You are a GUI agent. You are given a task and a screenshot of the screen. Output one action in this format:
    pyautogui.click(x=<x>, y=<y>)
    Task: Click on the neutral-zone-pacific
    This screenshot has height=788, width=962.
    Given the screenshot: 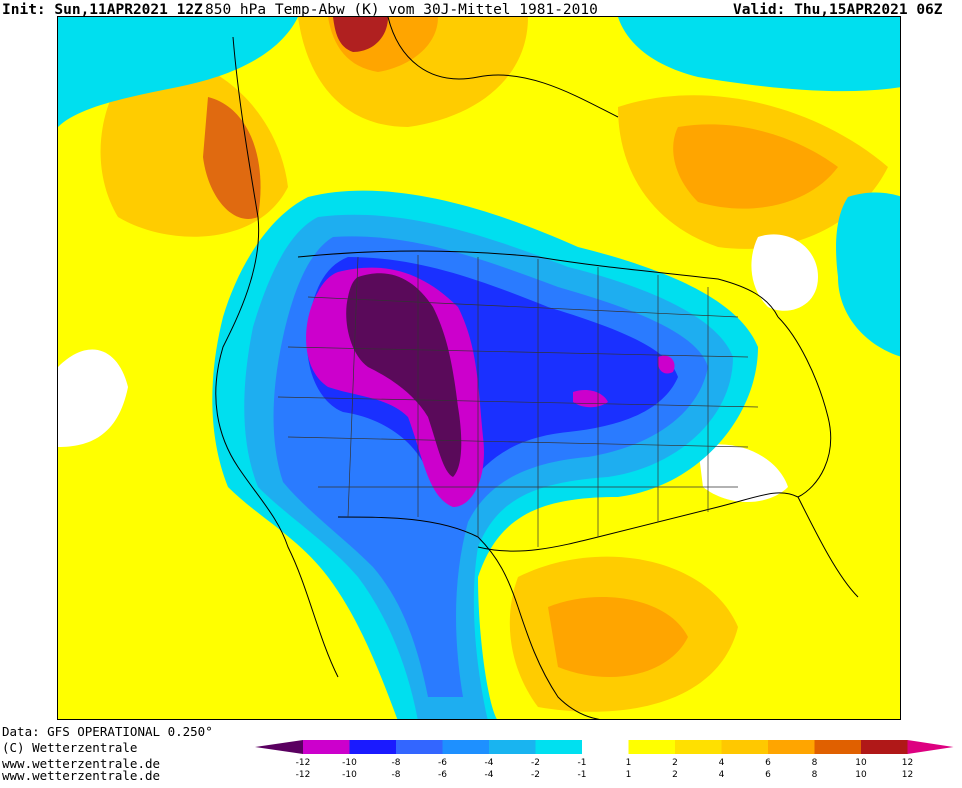 What is the action you would take?
    pyautogui.click(x=93, y=398)
    